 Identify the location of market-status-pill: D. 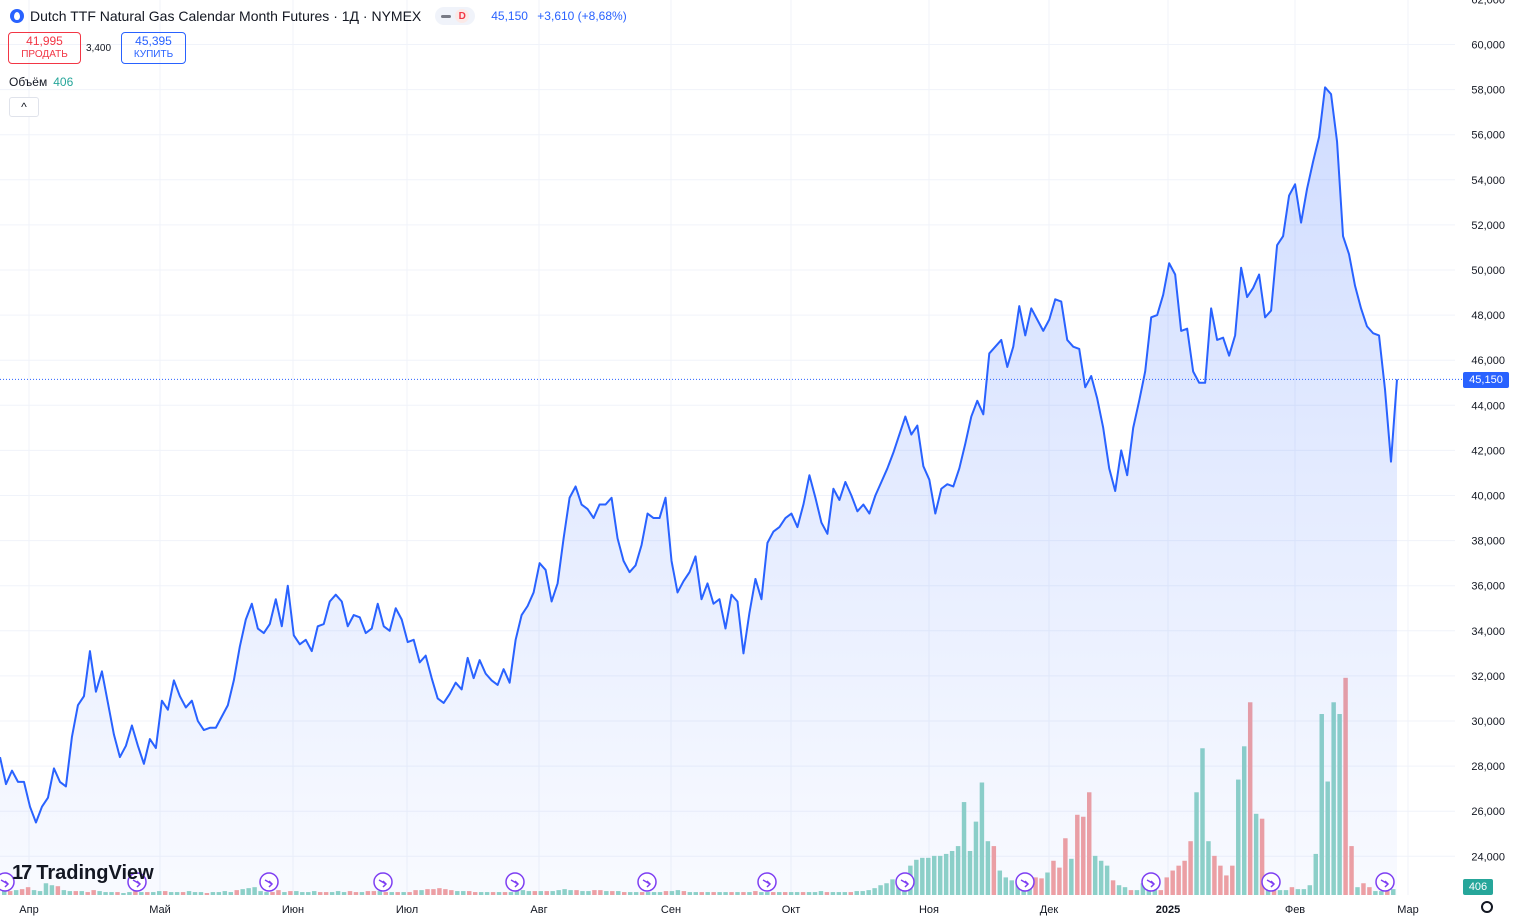
(455, 16).